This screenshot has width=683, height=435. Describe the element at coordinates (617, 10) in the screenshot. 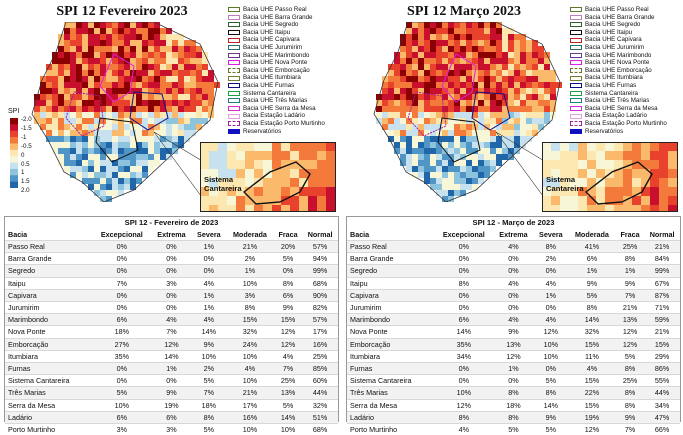

I see `legend-label: Bacia UHE Passo Real` at that location.